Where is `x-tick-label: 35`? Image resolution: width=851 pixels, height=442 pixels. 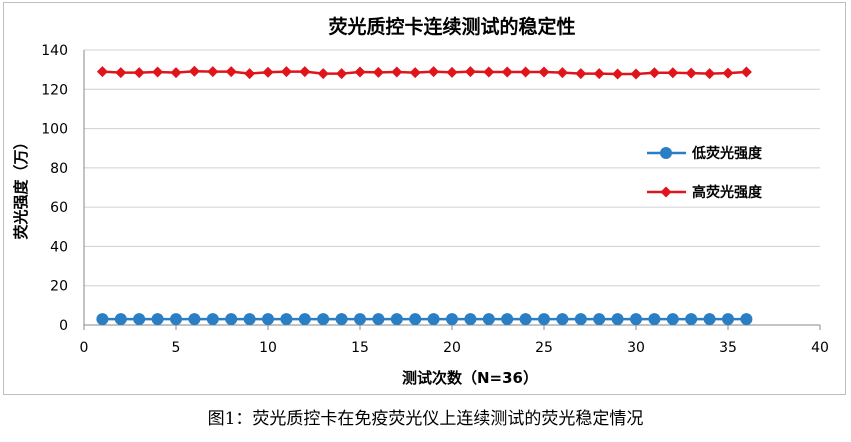
x-tick-label: 35 is located at coordinates (728, 348).